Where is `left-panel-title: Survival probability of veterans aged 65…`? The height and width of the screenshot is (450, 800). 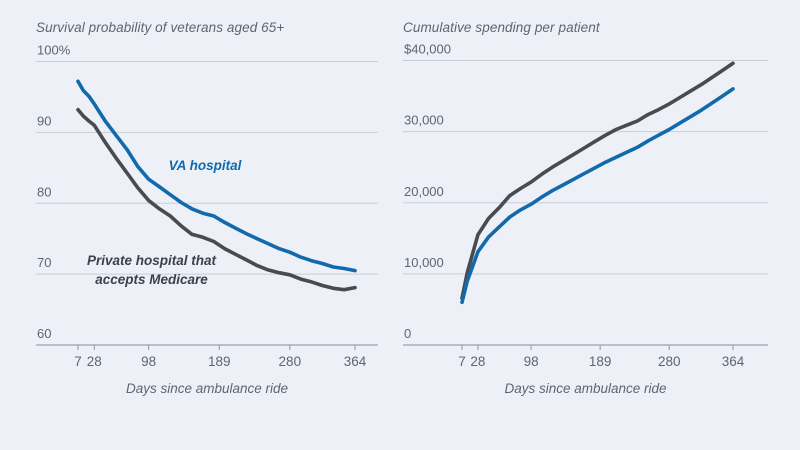 left-panel-title: Survival probability of veterans aged 65… is located at coordinates (160, 27).